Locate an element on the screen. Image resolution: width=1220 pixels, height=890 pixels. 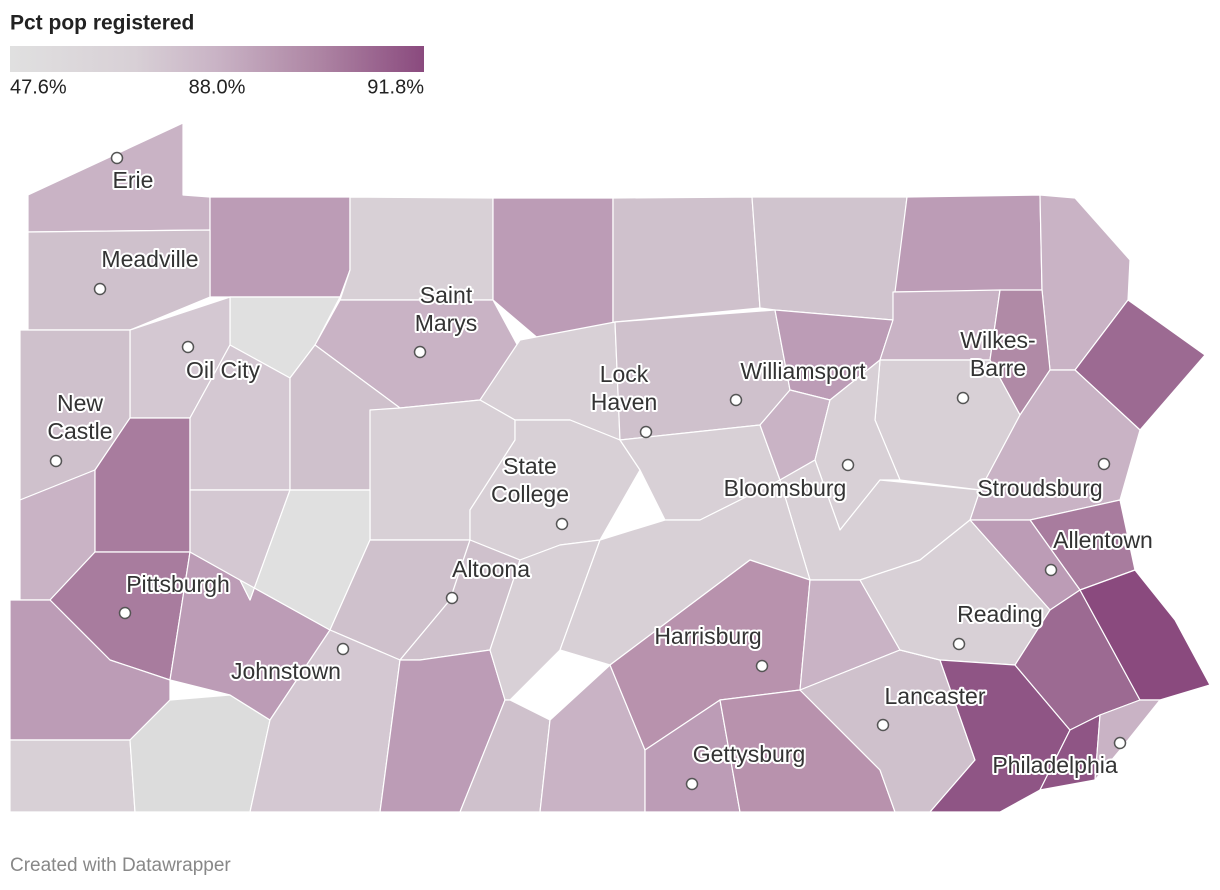
city-label: College is located at coordinates (530, 494).